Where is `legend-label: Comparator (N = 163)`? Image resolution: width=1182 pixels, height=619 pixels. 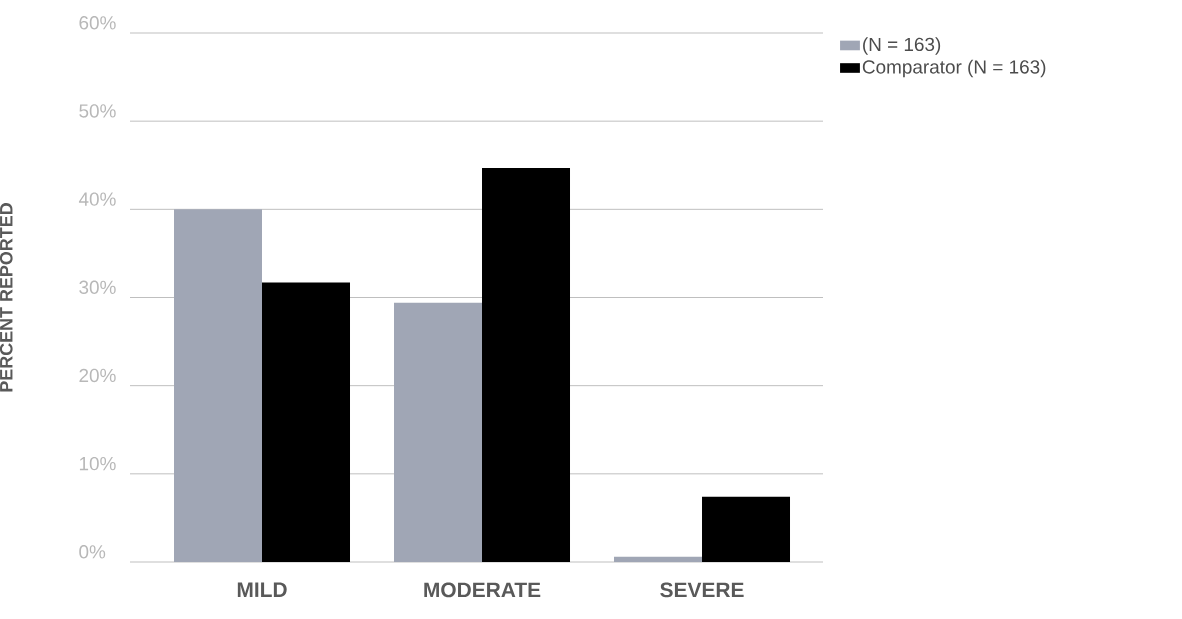
legend-label: Comparator (N = 163) is located at coordinates (954, 68).